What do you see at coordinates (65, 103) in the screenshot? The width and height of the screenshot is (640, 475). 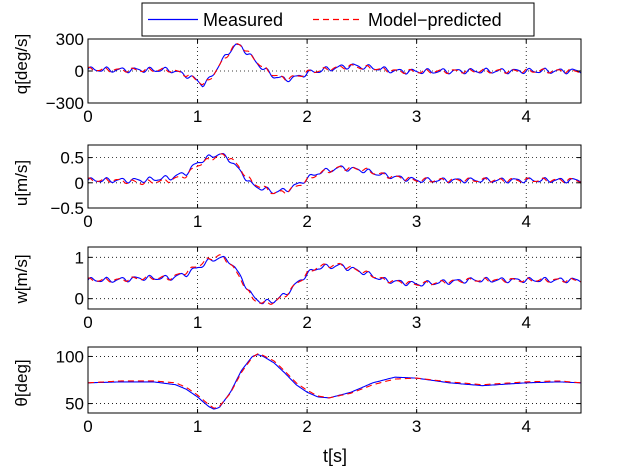 I see `y-tick-label: −300` at bounding box center [65, 103].